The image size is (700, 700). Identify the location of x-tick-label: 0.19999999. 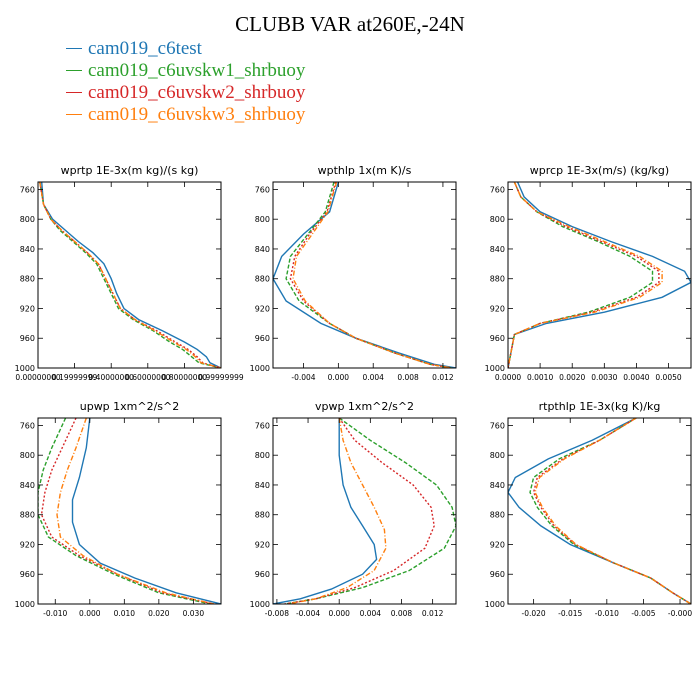
(75, 377).